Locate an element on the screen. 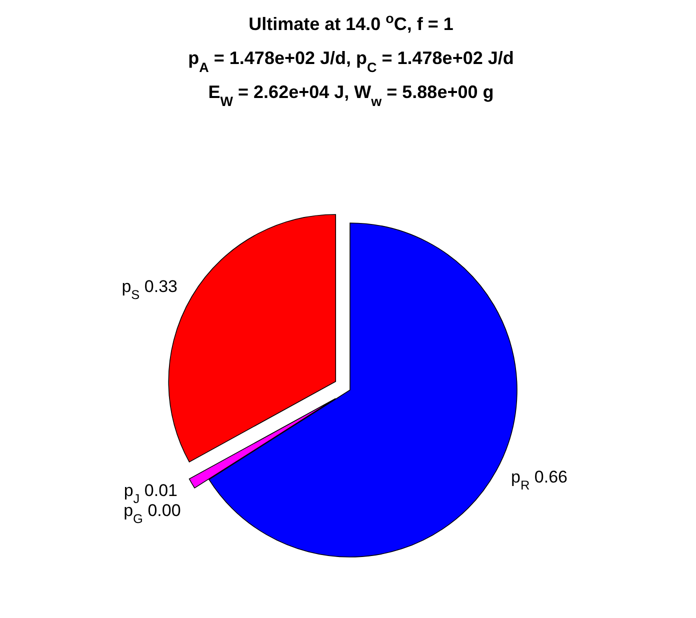  chart-title: Ultimate at 14.0 $^{o}$C, f = 1 p$_{A}$ = 1.478e+02 J/d, p$_{C}$ = 1.478e+02 J/d E$_{W}$ = 2.62e+04 J, W$_{w}$ = 5.88e+00 g is located at coordinates (351, 59).